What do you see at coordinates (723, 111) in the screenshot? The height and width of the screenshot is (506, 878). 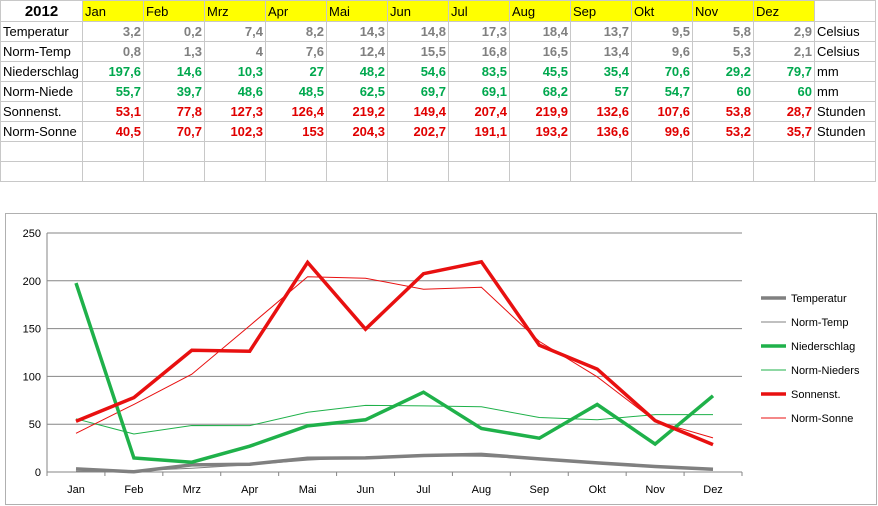 I see `value-cell: 53,8` at bounding box center [723, 111].